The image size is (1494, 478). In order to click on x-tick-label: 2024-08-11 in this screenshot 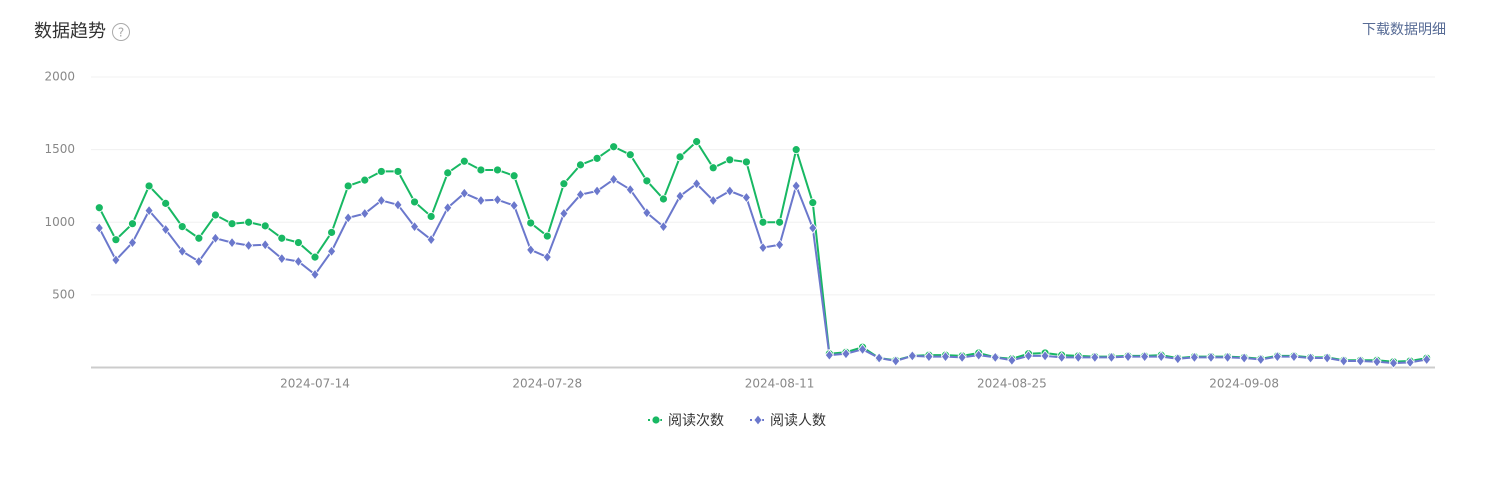, I will do `click(780, 384)`.